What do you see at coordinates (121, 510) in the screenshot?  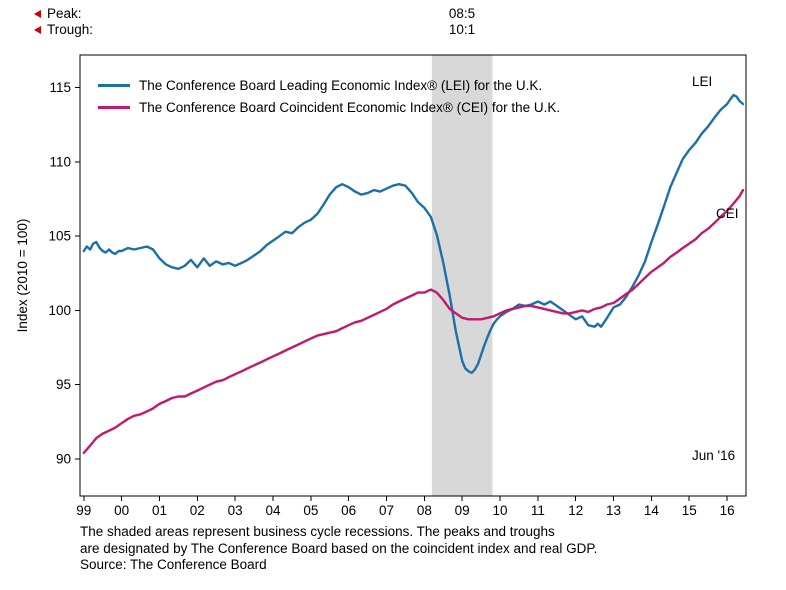 I see `x-tick-label: 00` at bounding box center [121, 510].